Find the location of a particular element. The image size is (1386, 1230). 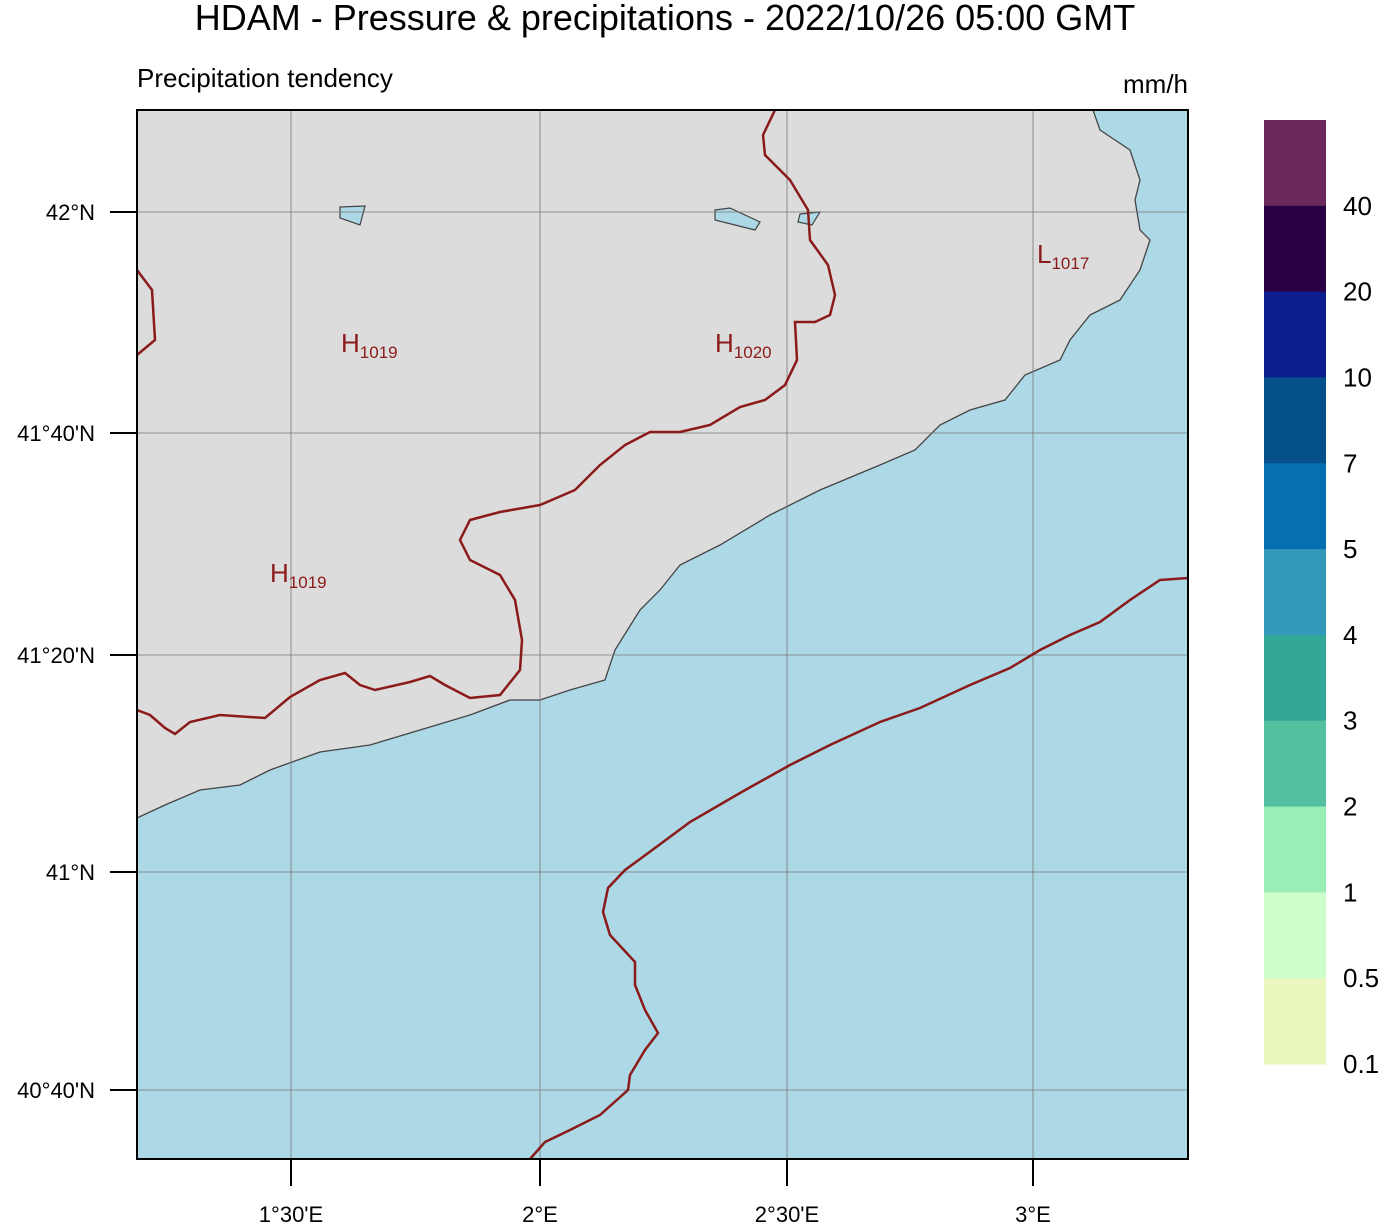

lon-label: 2°E is located at coordinates (540, 1213).